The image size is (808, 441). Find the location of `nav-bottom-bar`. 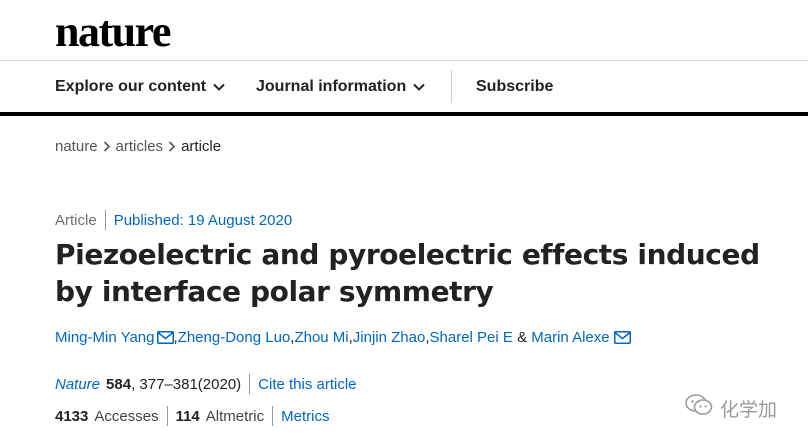

nav-bottom-bar is located at coordinates (404, 114).